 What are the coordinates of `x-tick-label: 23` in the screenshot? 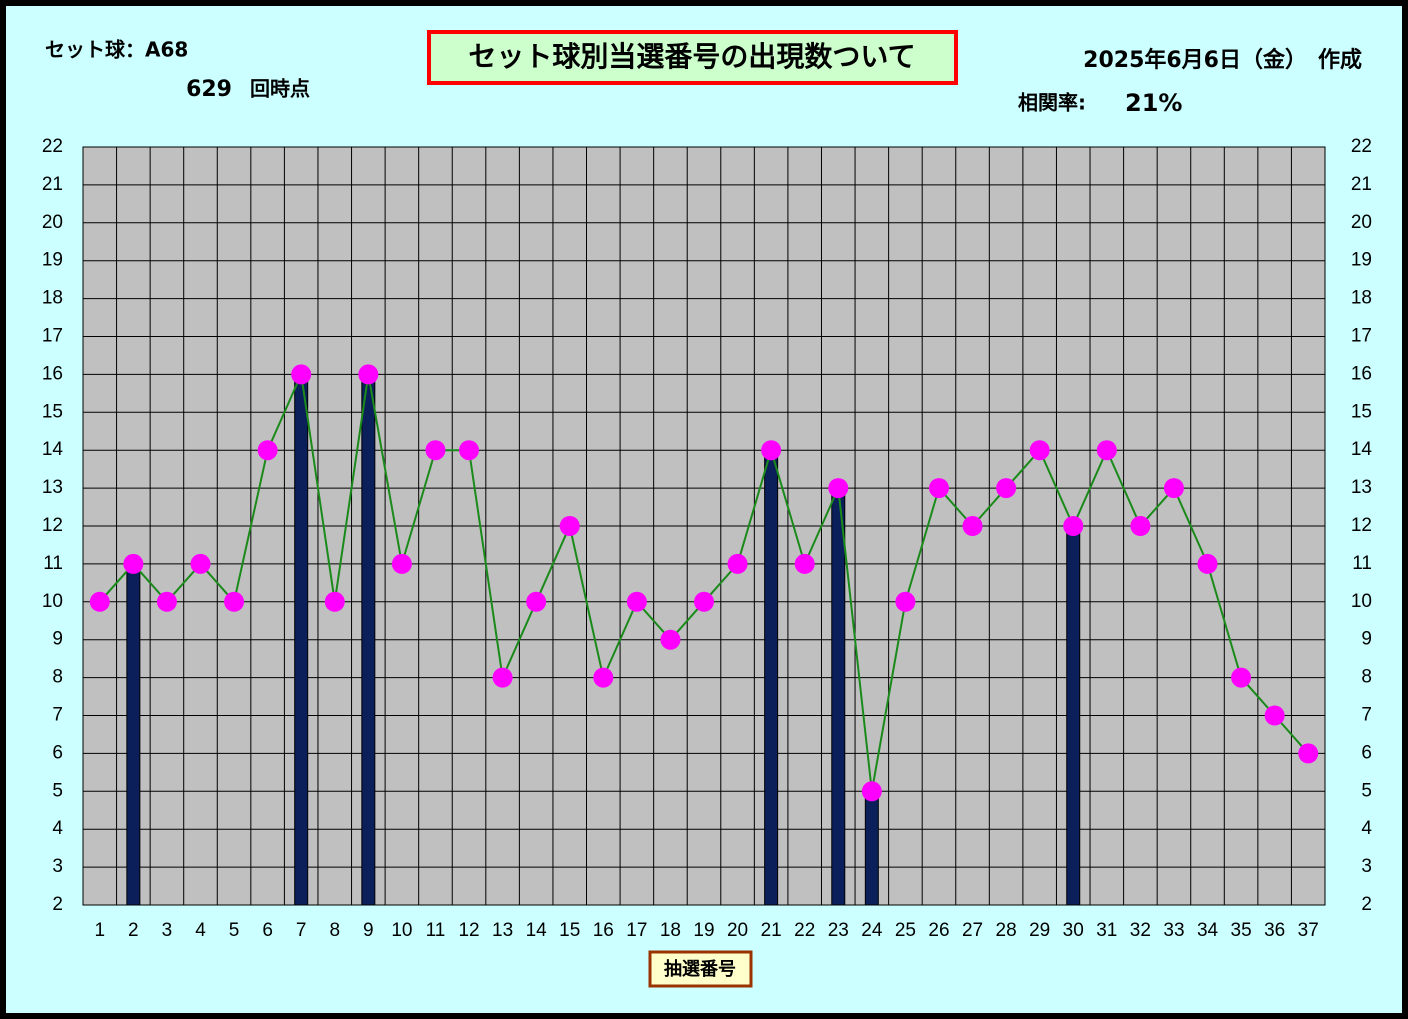 It's located at (838, 930).